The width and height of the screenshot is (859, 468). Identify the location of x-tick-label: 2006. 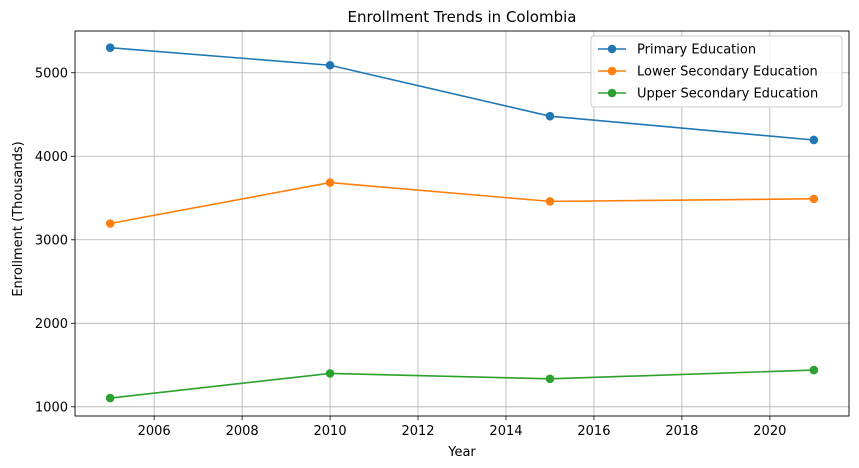
(154, 431).